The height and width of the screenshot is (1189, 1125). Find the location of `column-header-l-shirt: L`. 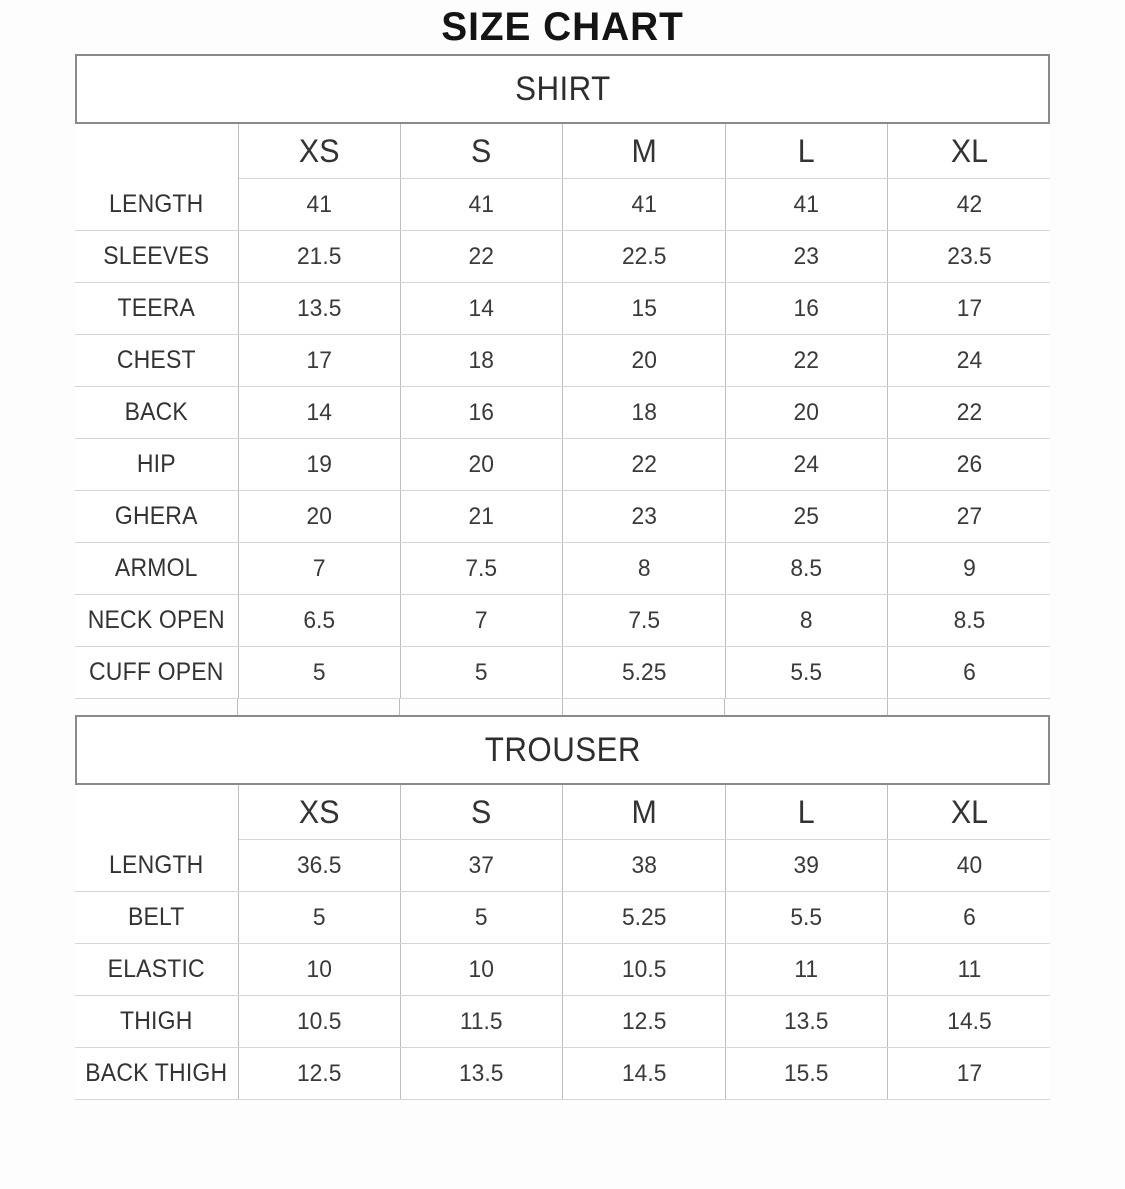

column-header-l-shirt: L is located at coordinates (806, 151).